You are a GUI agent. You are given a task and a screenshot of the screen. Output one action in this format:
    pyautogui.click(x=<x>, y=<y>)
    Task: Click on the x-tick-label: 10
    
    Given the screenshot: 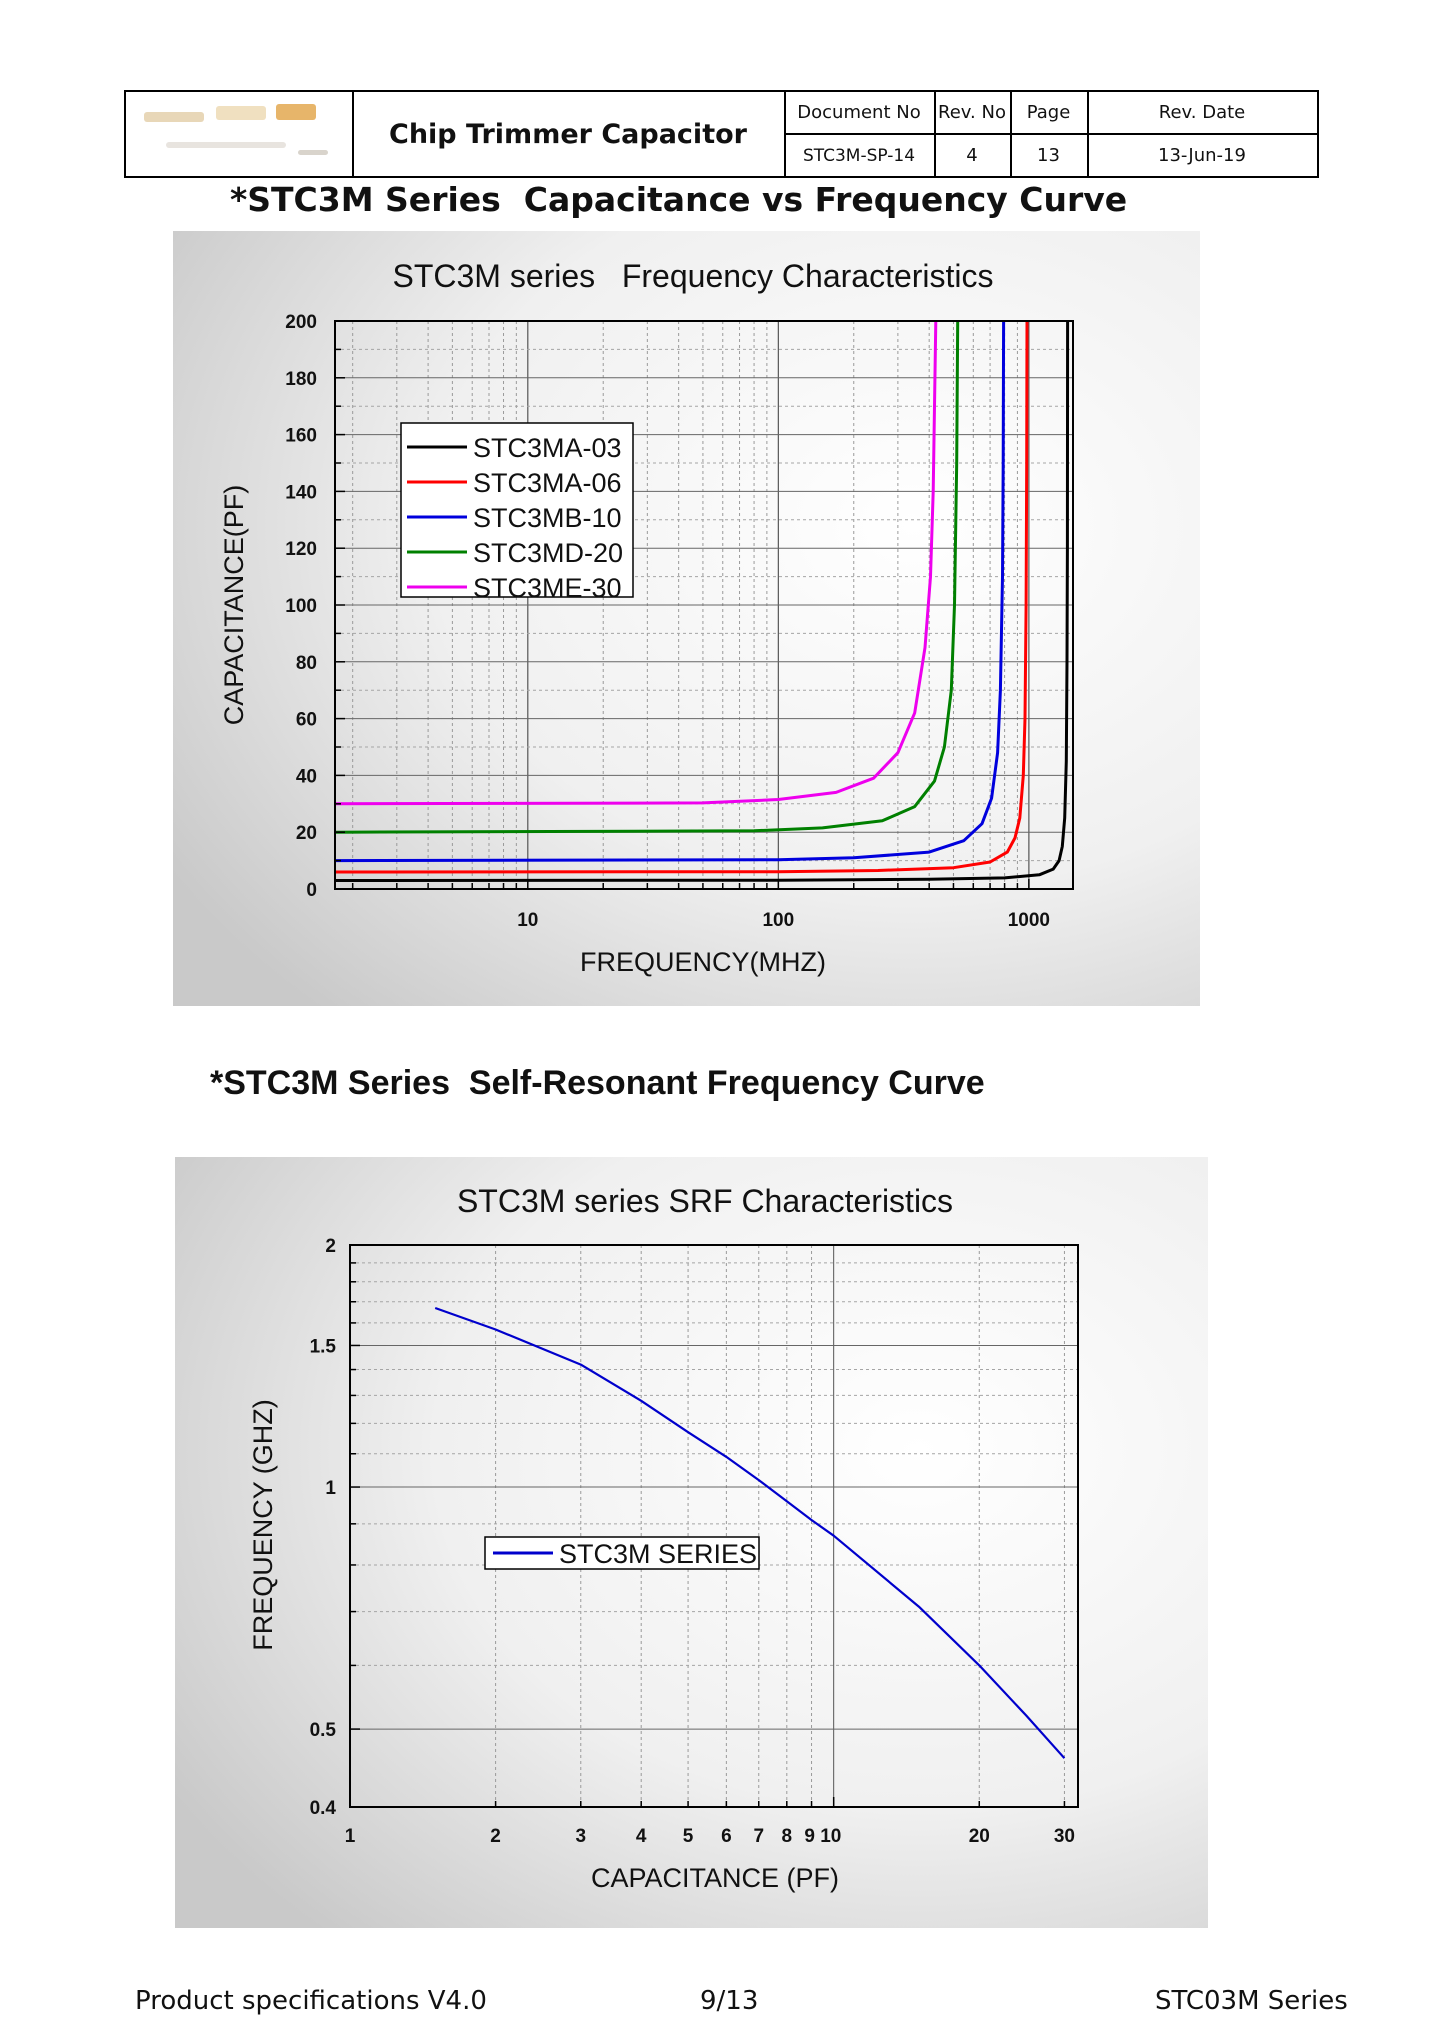 What is the action you would take?
    pyautogui.click(x=527, y=920)
    